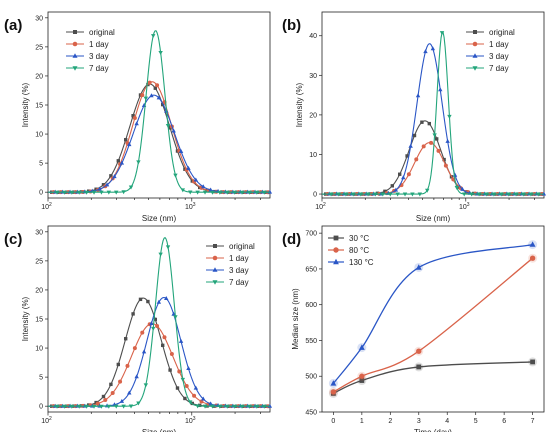  What do you see at coordinates (311, 341) in the screenshot?
I see `y-tick-label: 550` at bounding box center [311, 341].